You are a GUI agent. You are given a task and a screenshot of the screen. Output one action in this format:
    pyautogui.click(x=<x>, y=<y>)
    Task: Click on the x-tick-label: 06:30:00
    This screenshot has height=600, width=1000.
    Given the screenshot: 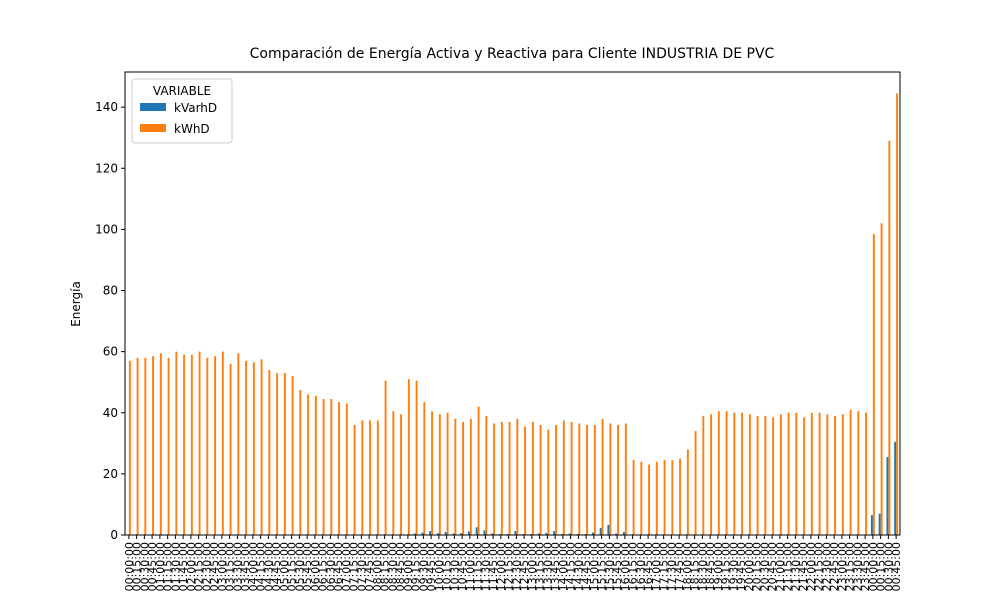 What is the action you would take?
    pyautogui.click(x=330, y=566)
    